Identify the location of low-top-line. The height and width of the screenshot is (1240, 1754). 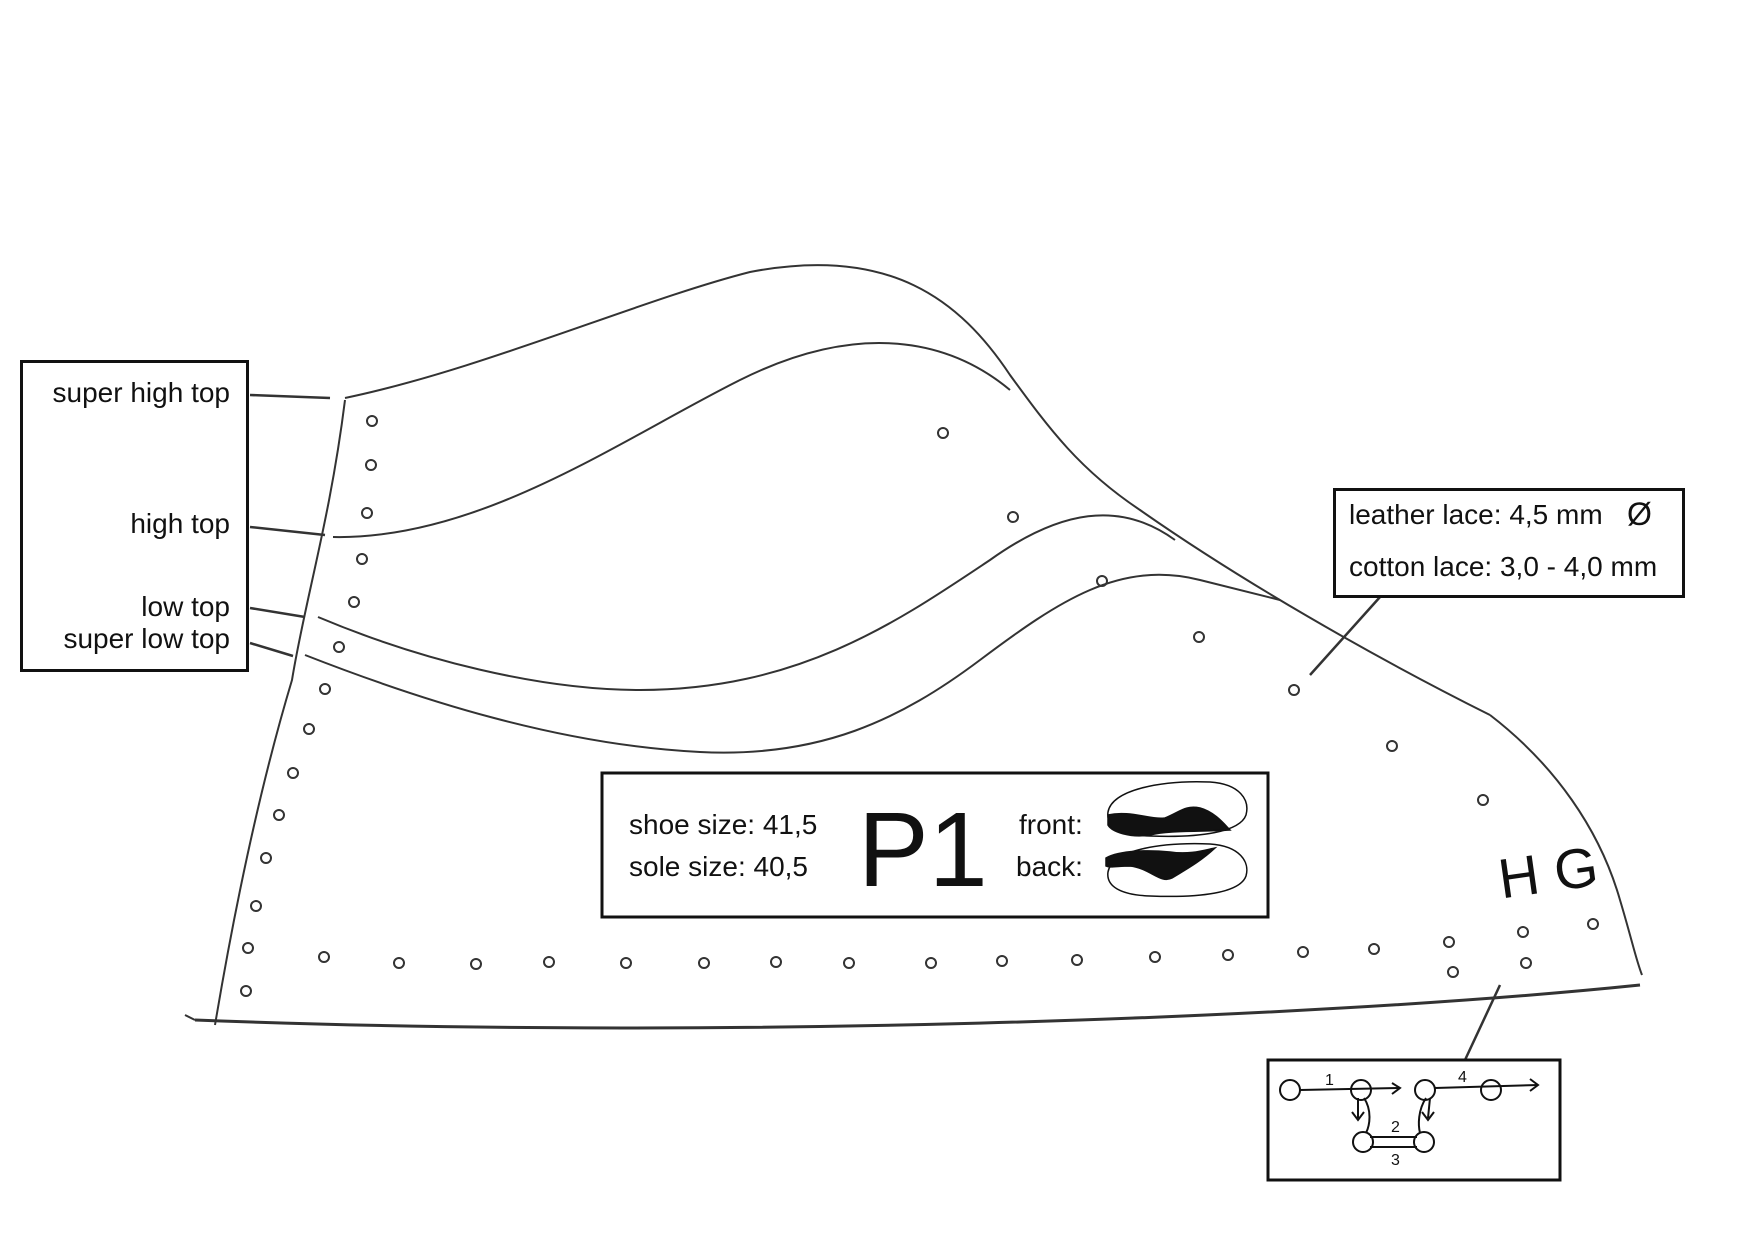
(746, 603).